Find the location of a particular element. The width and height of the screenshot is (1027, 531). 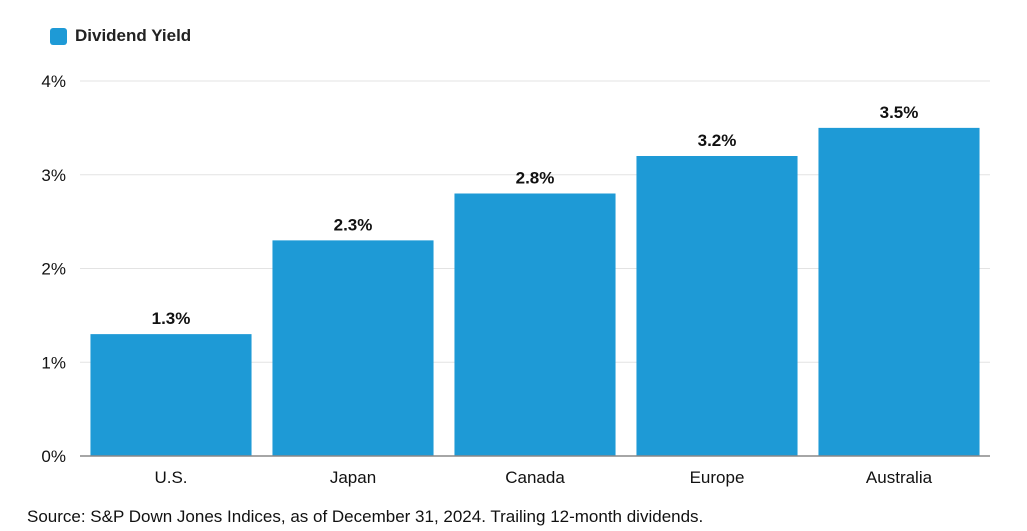

x-tick-label: Europe is located at coordinates (717, 477).